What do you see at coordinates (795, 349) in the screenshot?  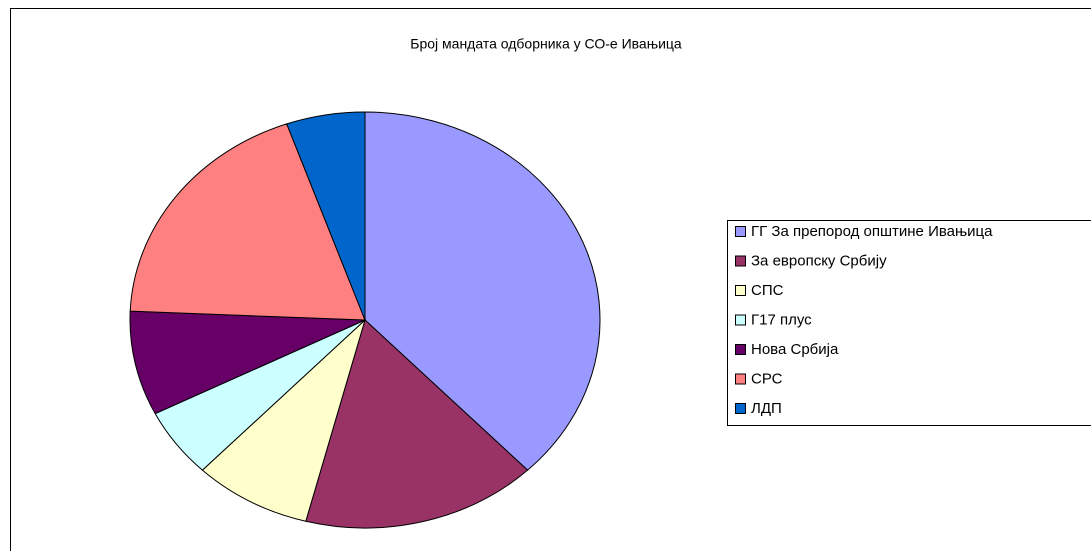 I see `legend-label: Нова Србија` at bounding box center [795, 349].